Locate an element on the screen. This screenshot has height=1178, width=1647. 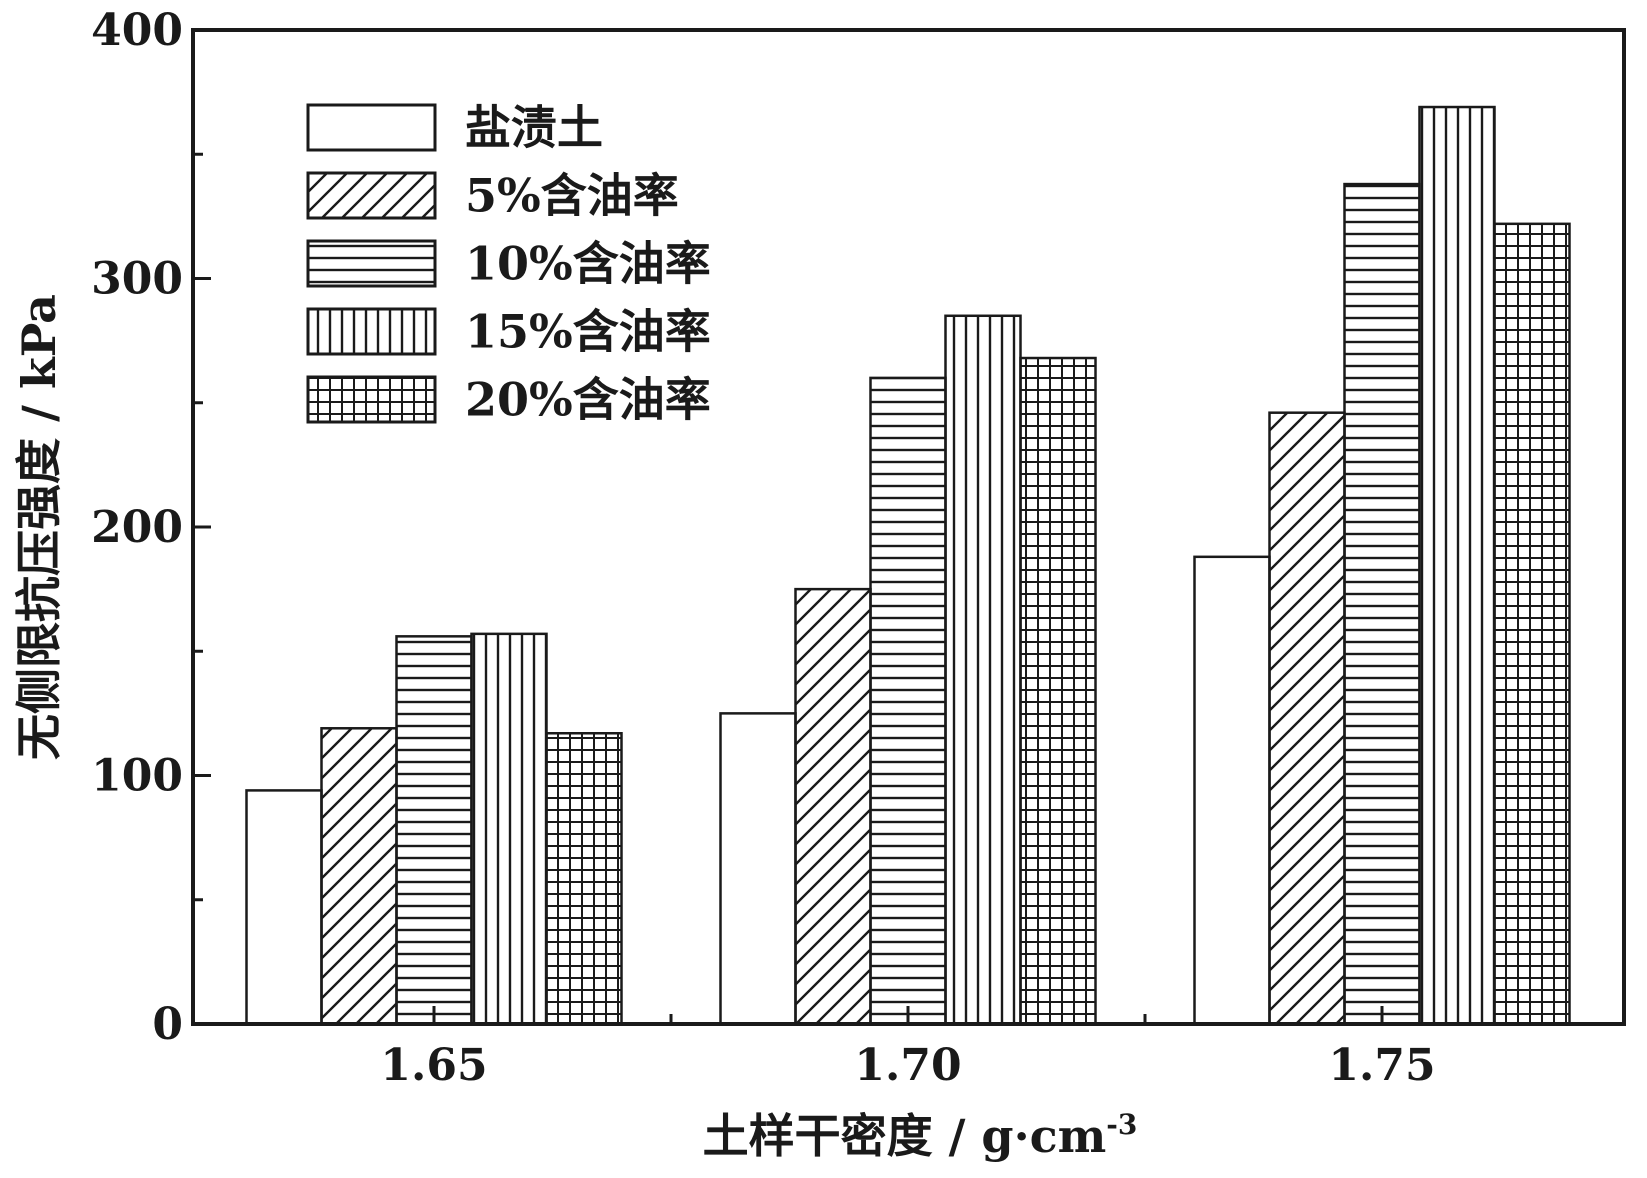
x-axis-title: 土样干密度 / g·cm-3 is located at coordinates (920, 1135).